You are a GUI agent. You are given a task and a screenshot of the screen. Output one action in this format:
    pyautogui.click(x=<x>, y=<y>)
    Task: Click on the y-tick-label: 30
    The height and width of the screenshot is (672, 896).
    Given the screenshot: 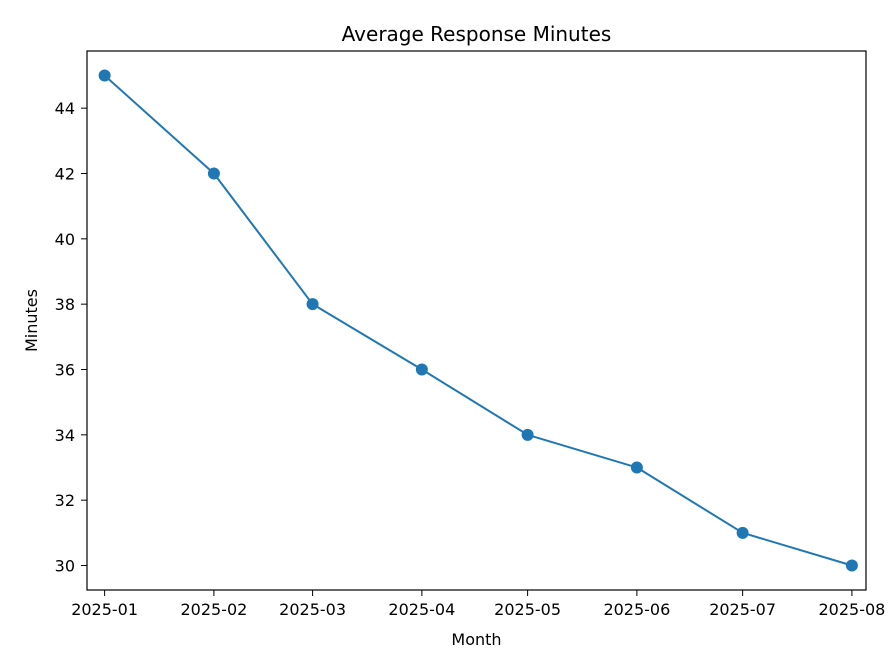 What is the action you would take?
    pyautogui.click(x=65, y=566)
    